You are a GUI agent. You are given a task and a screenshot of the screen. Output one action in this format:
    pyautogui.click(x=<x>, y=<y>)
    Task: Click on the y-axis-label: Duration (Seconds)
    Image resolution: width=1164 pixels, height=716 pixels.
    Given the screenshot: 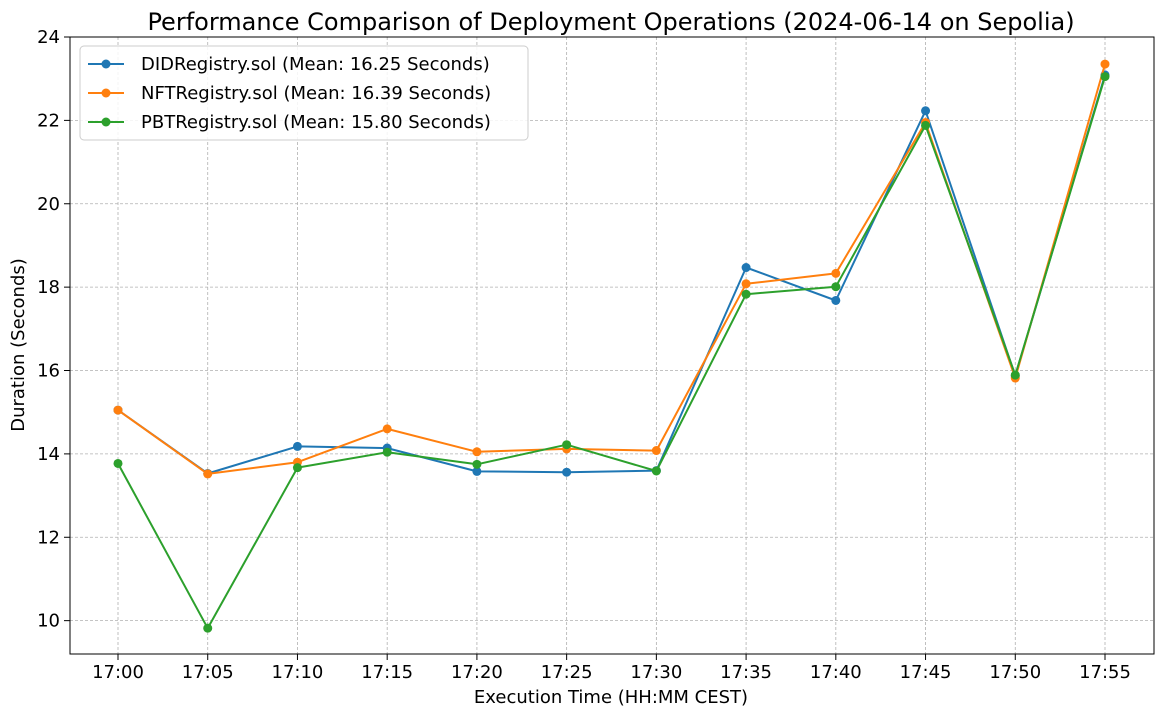 What is the action you would take?
    pyautogui.click(x=18, y=345)
    